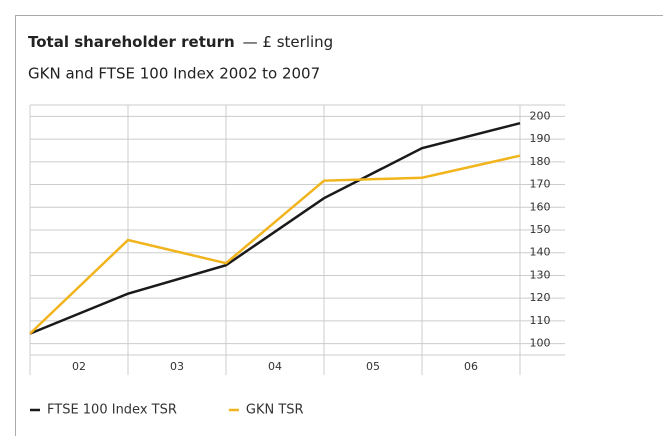  Describe the element at coordinates (275, 410) in the screenshot. I see `legend-label: GKN TSR` at that location.